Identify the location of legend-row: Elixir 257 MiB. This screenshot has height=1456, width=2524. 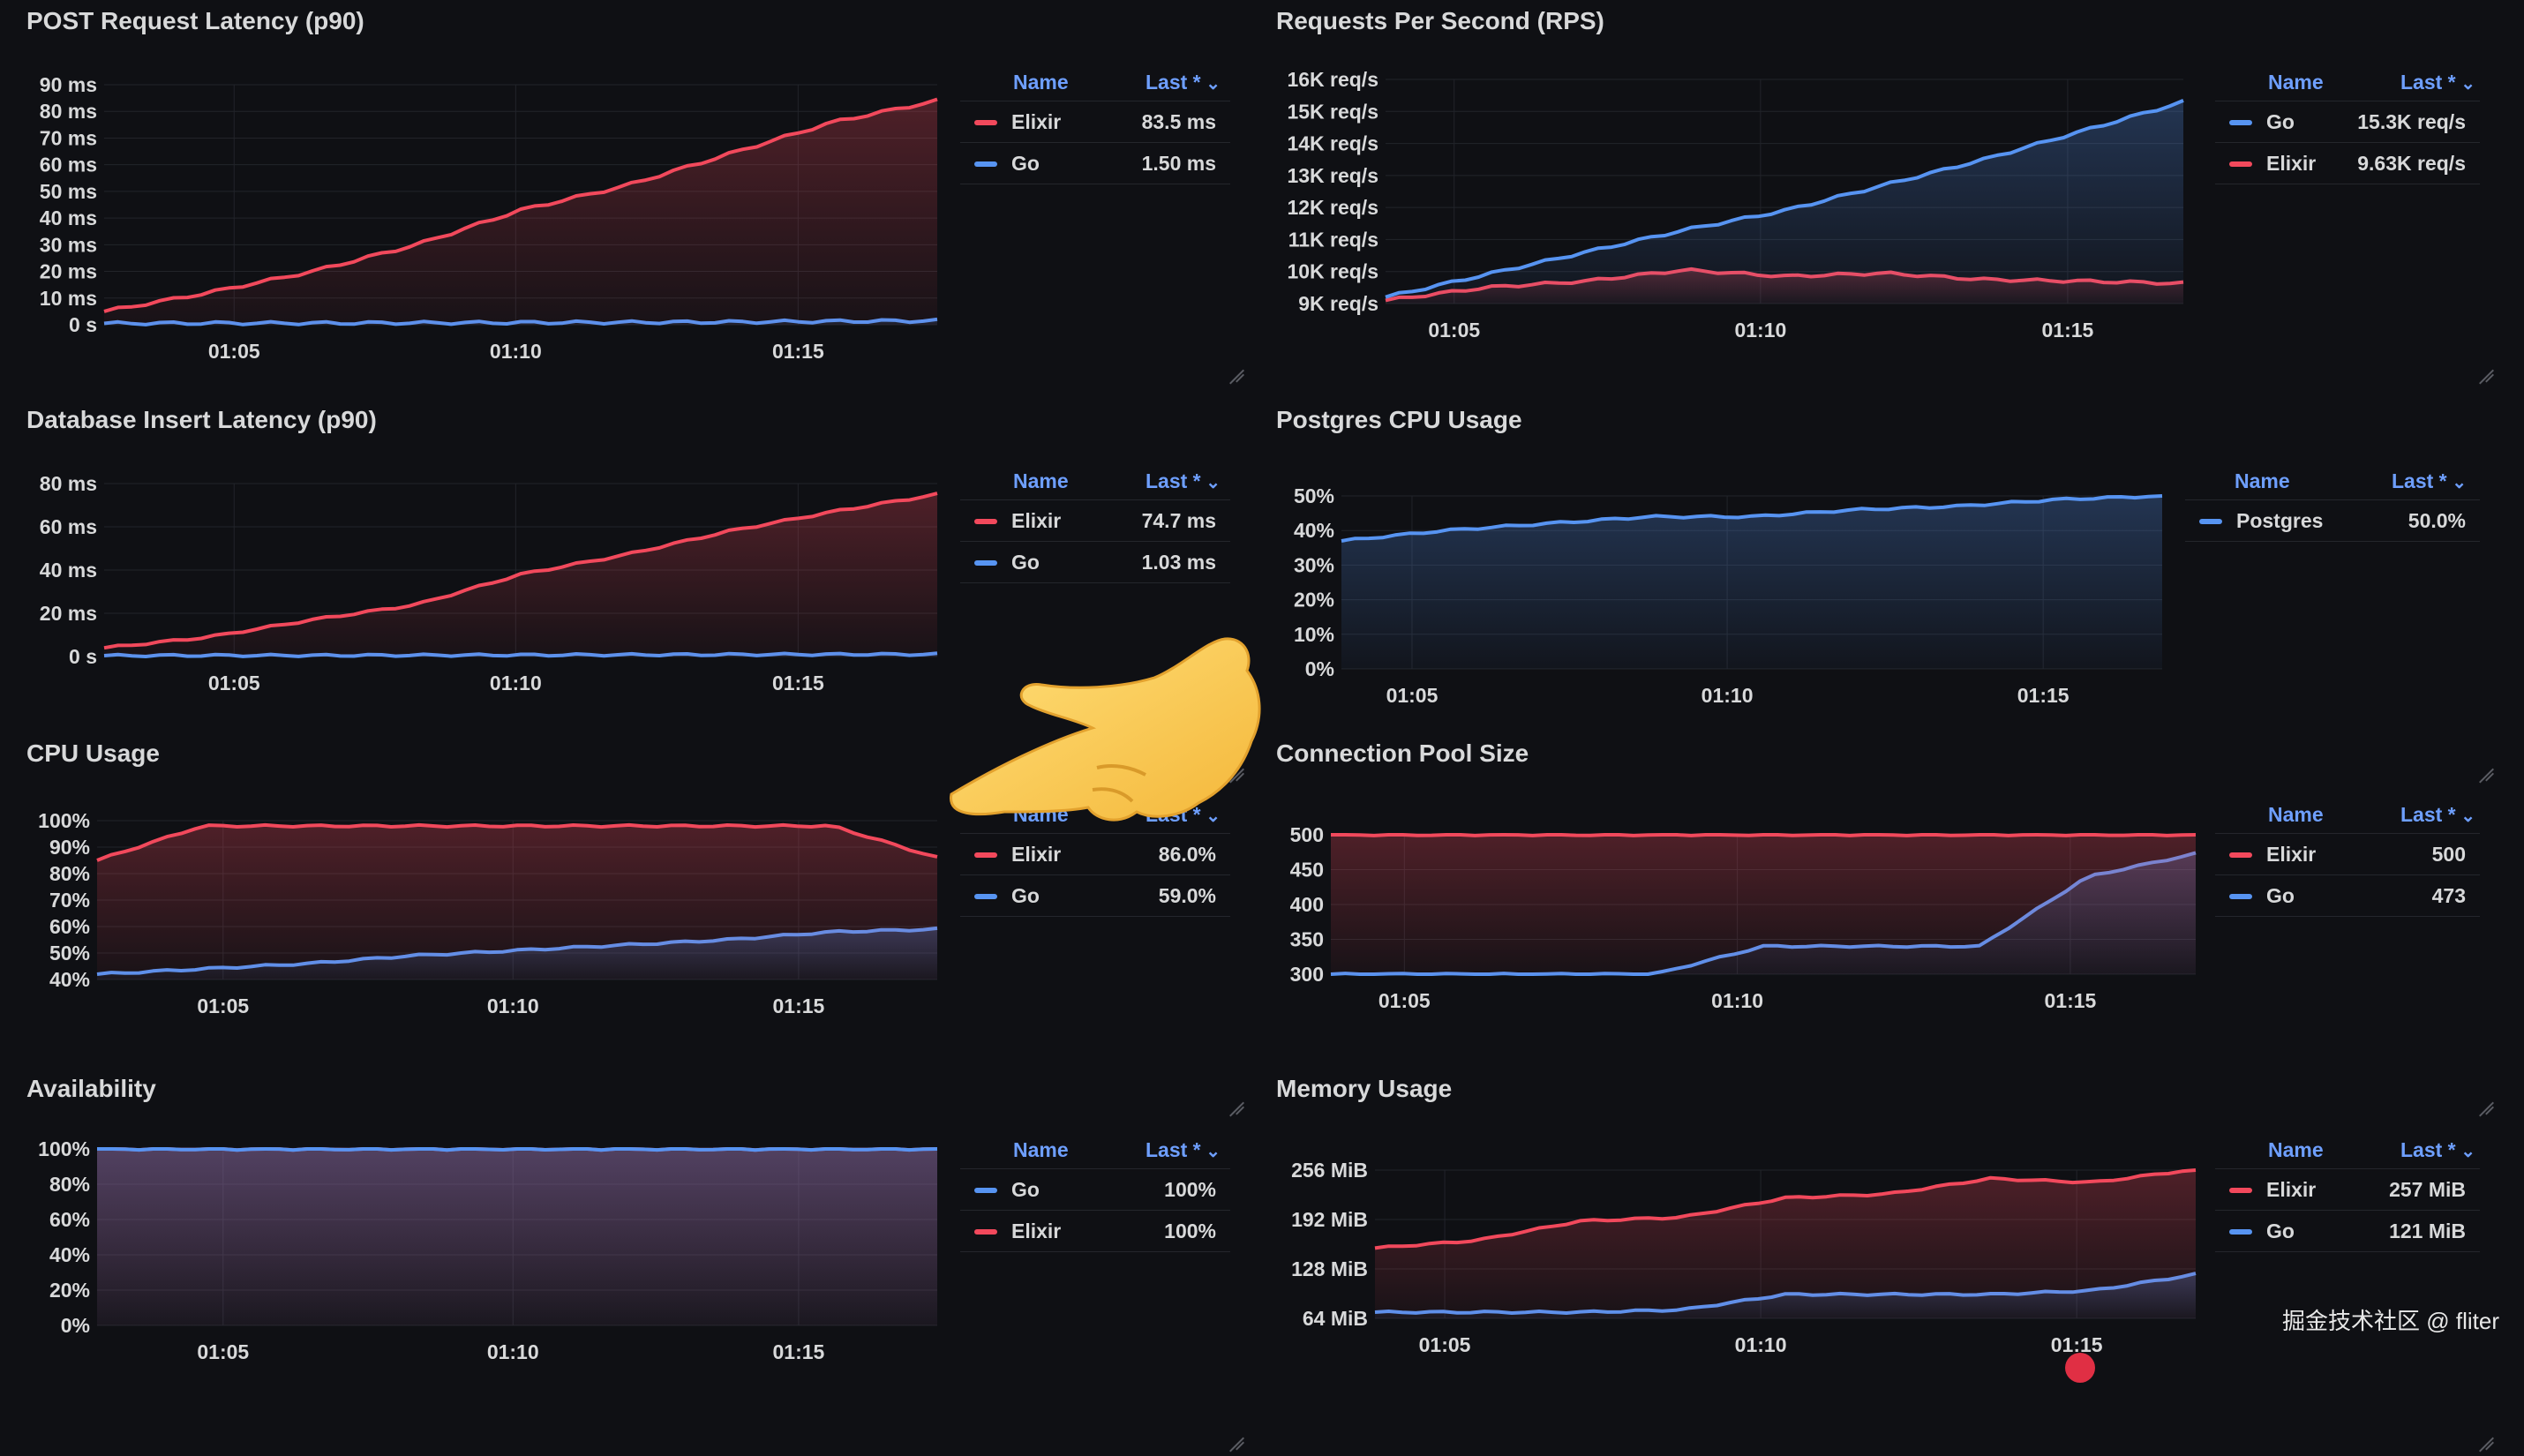
(2347, 1190).